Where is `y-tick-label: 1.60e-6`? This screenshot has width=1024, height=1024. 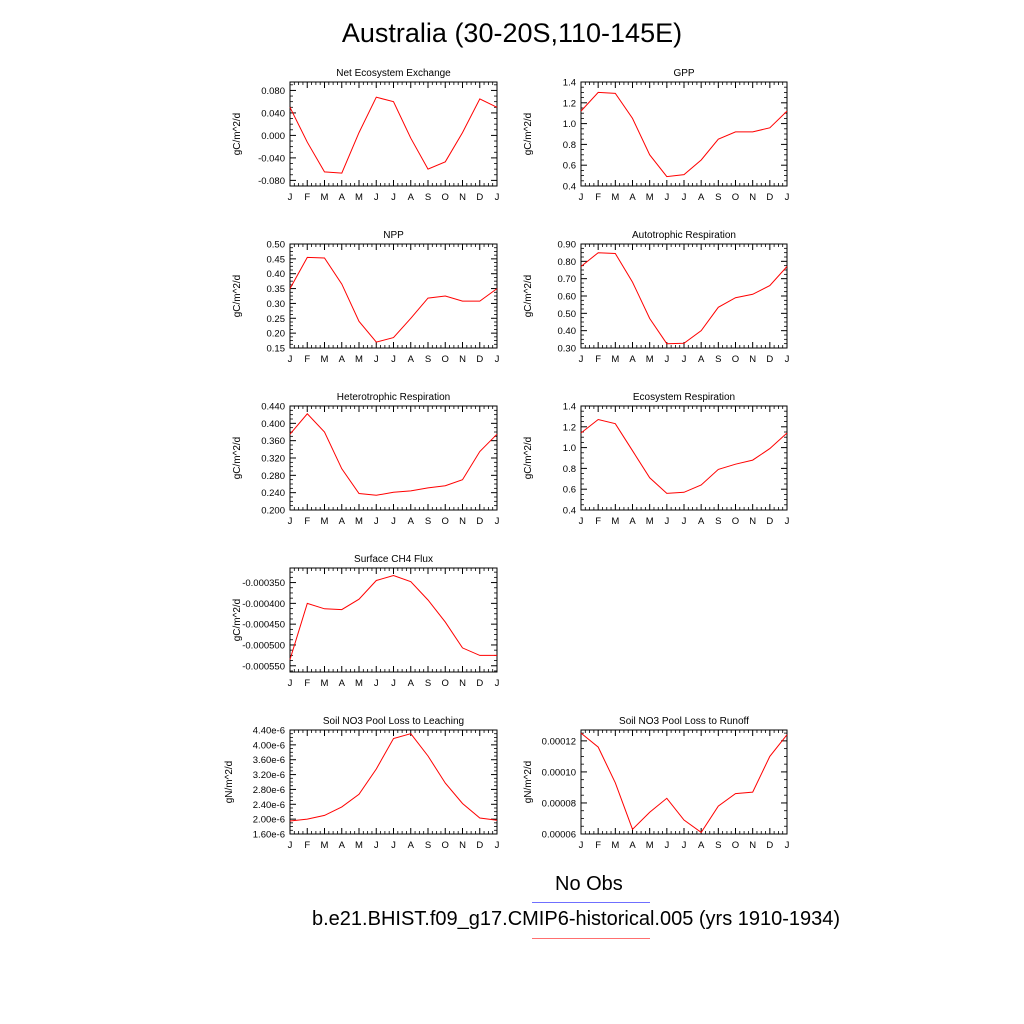 y-tick-label: 1.60e-6 is located at coordinates (269, 835).